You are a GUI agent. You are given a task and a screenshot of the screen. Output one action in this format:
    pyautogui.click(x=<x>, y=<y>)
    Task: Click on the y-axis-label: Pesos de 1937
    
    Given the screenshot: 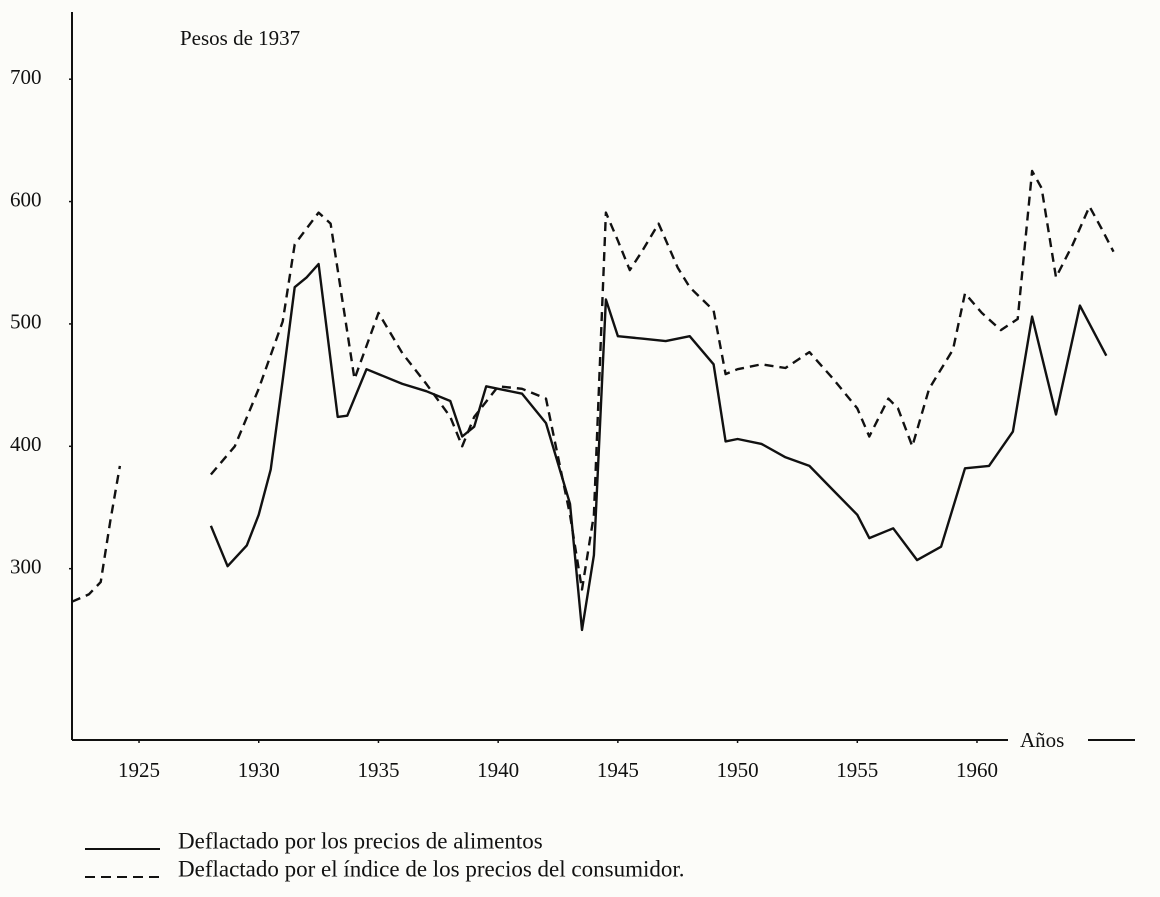 What is the action you would take?
    pyautogui.click(x=240, y=38)
    